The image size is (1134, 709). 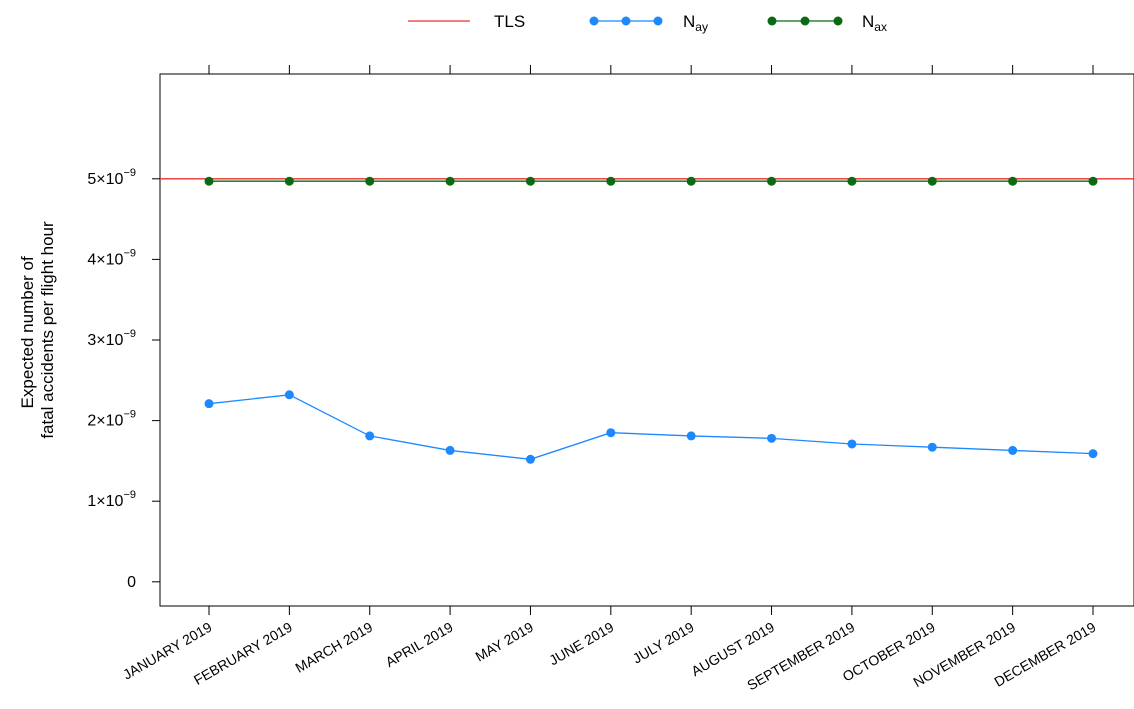 What do you see at coordinates (47, 330) in the screenshot?
I see `y-axis-label-line-2: fatal accidents per flight hour` at bounding box center [47, 330].